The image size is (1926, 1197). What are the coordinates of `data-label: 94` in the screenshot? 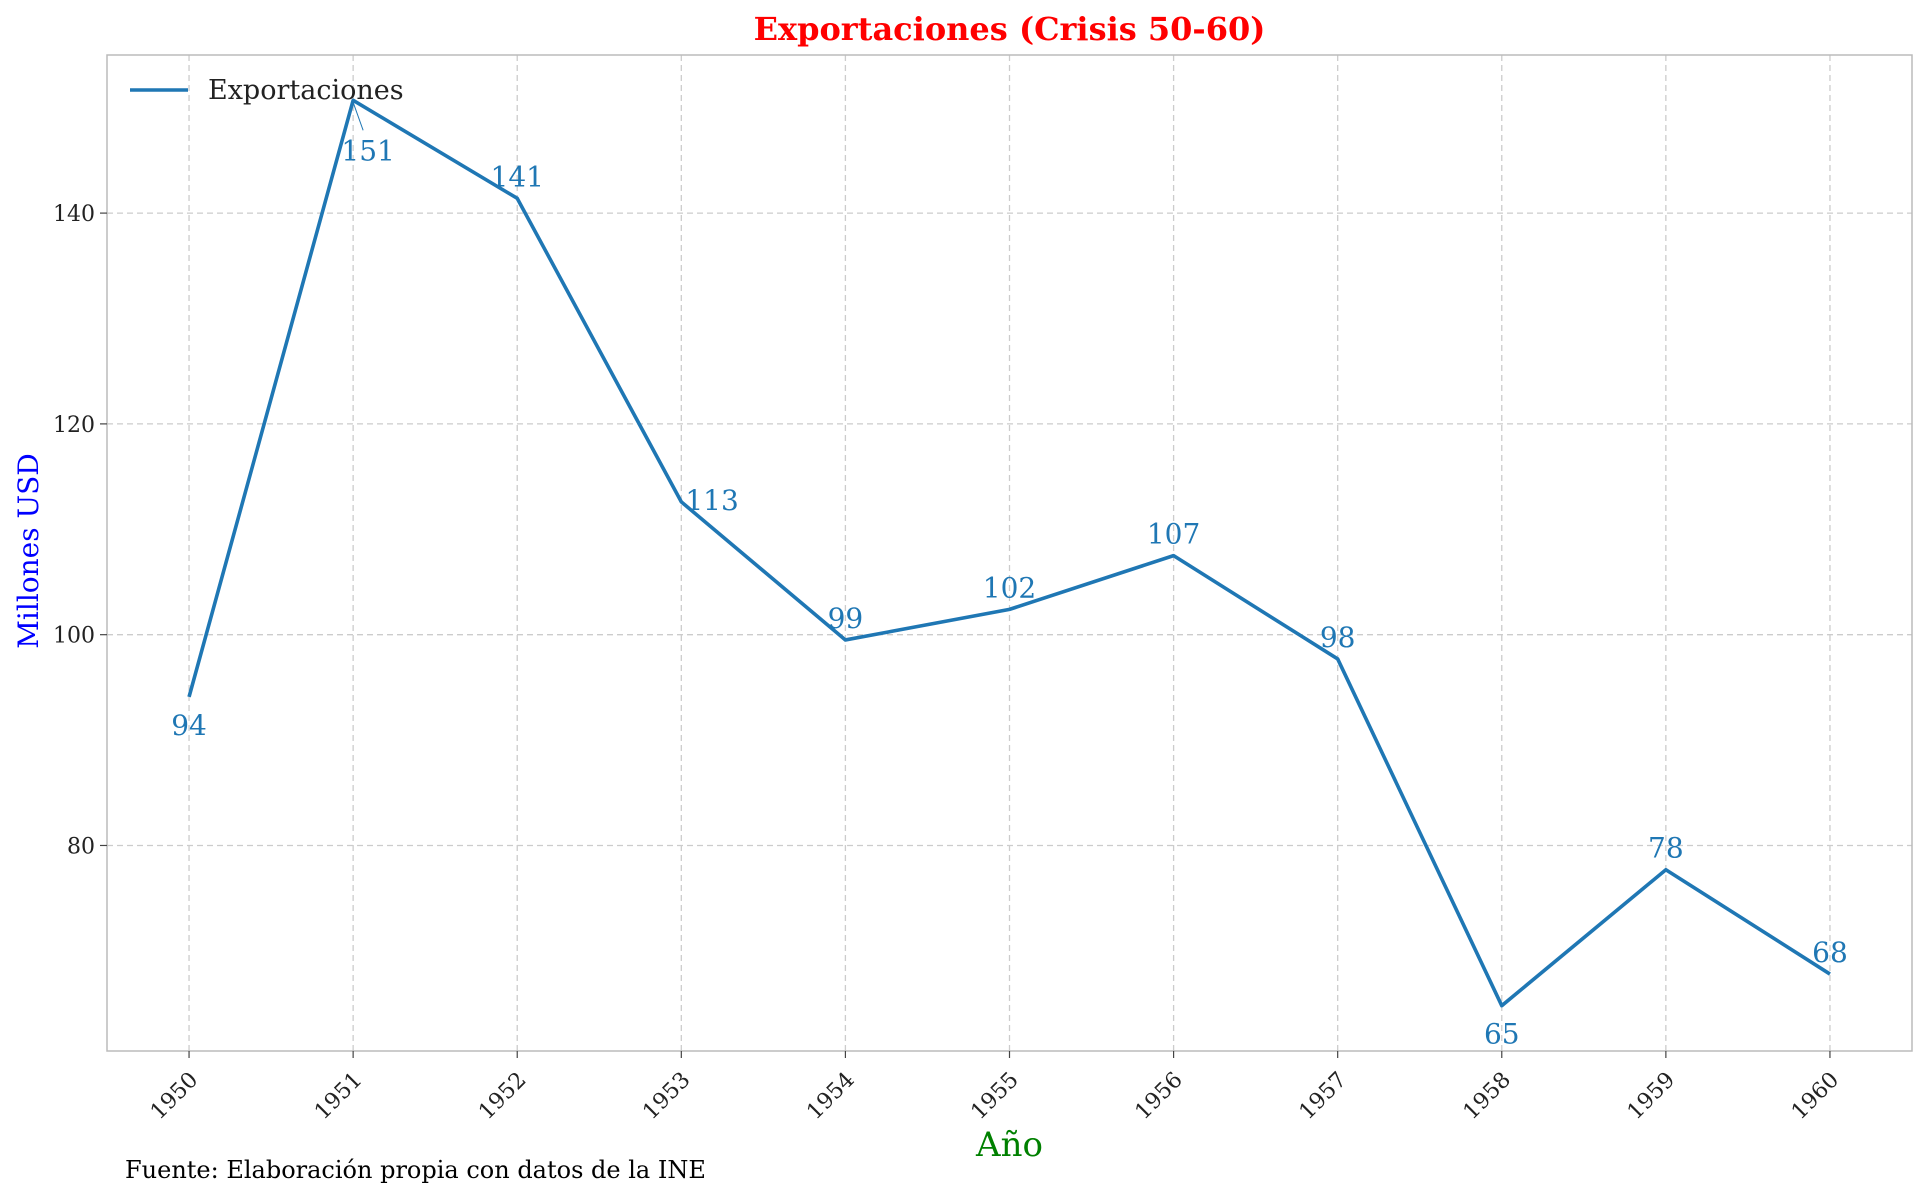 It's located at (189, 725).